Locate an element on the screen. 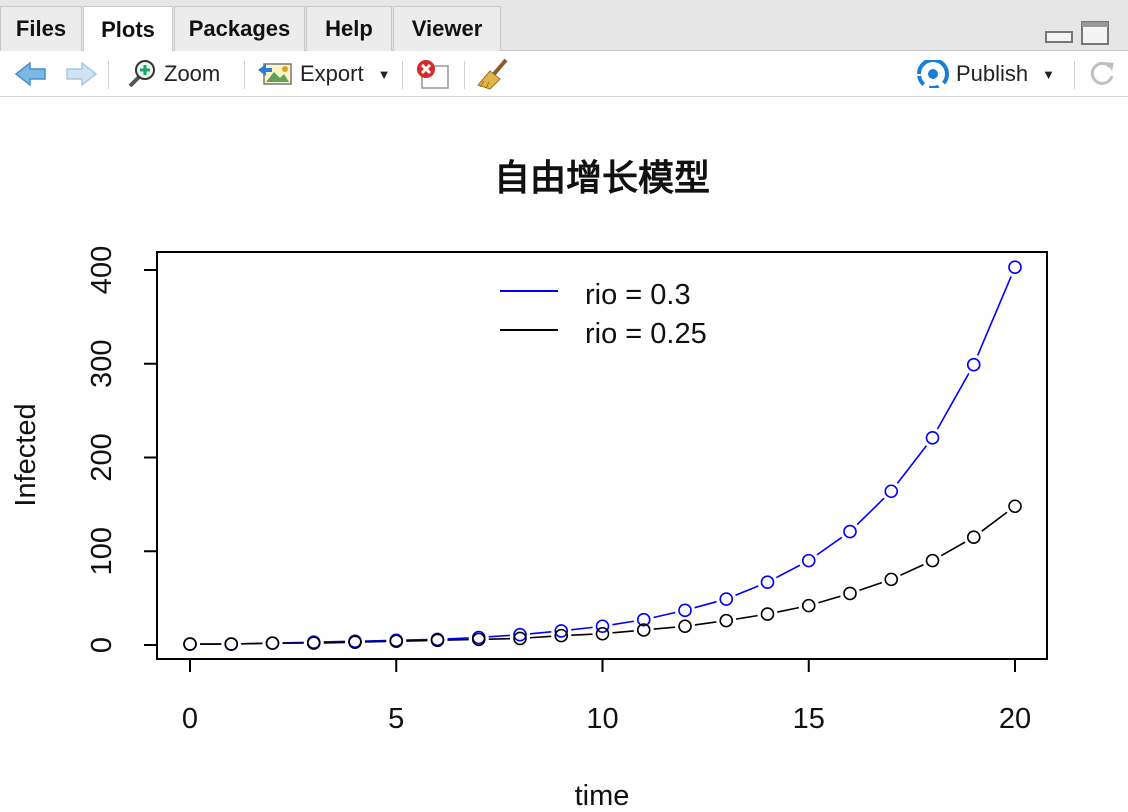  legend: rio = 0.3 rio = 0.25 is located at coordinates (603, 314).